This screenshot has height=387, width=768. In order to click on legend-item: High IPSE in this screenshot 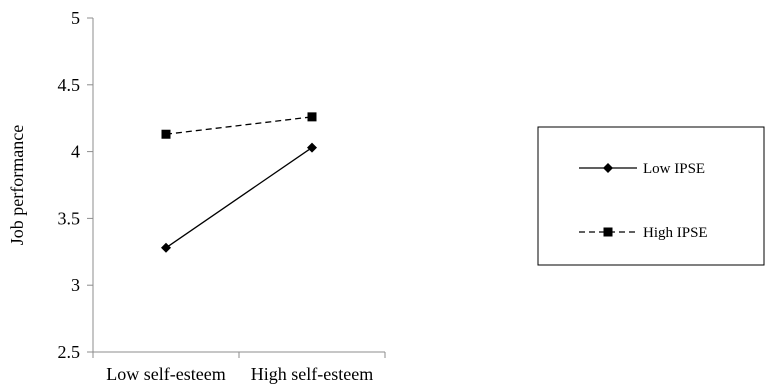, I will do `click(643, 233)`.